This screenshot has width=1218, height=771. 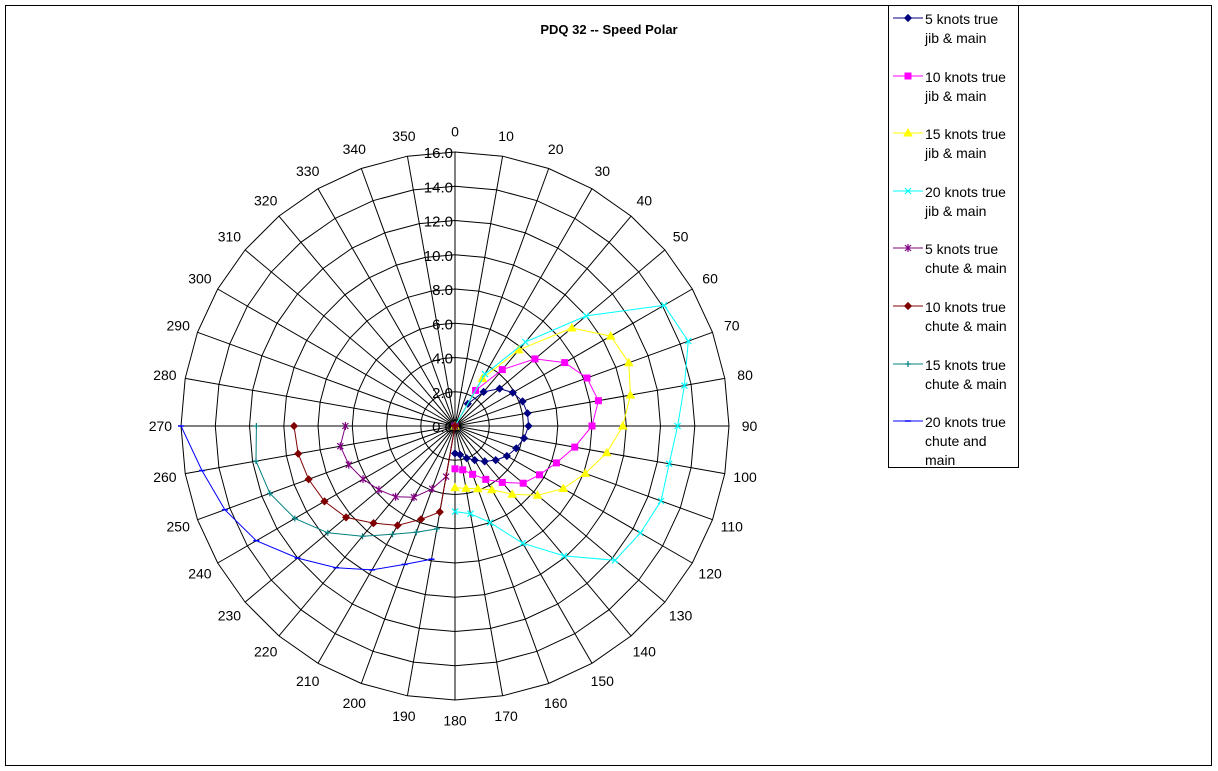 What do you see at coordinates (965, 422) in the screenshot?
I see `legend-label-line: 20 knots true` at bounding box center [965, 422].